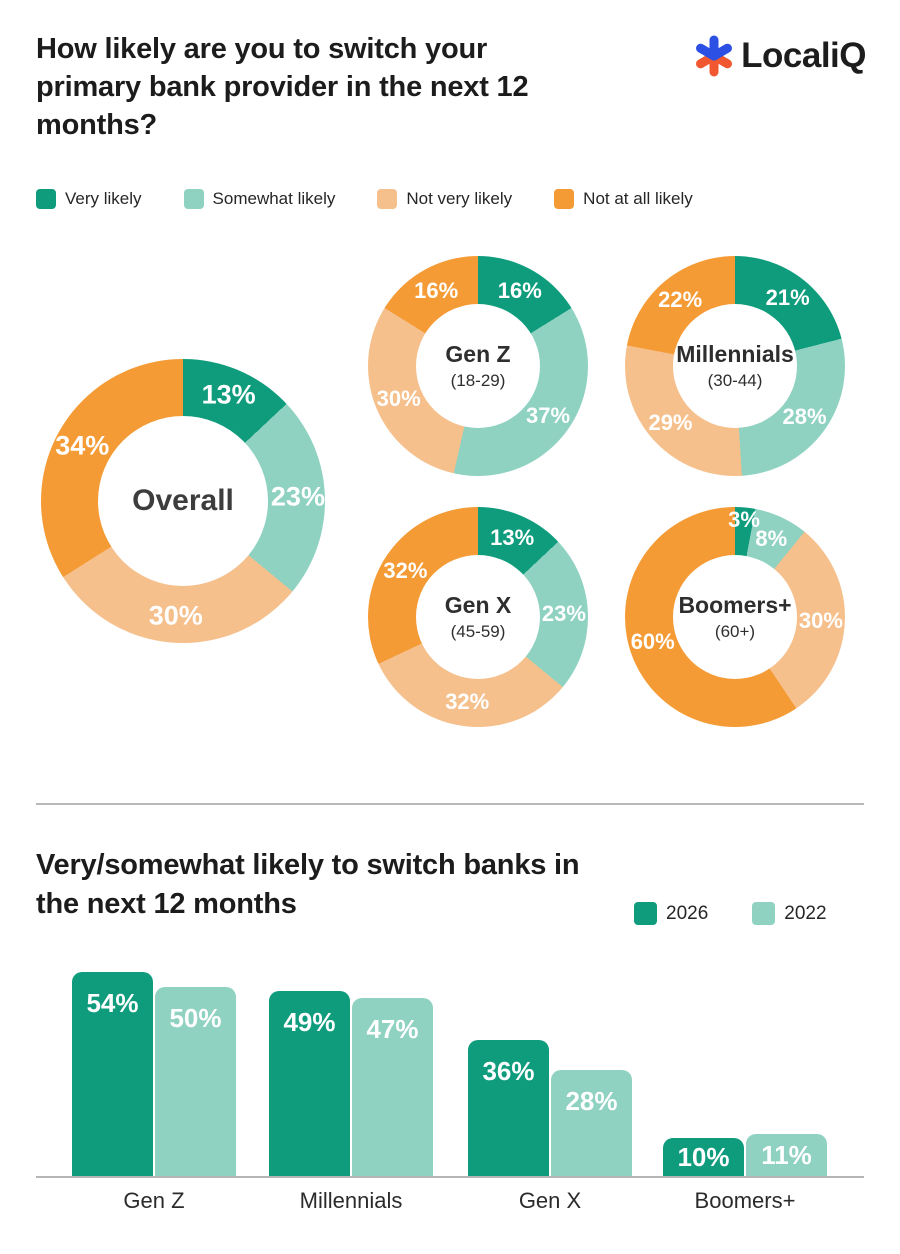 This screenshot has width=900, height=1254. I want to click on category-label-millennials: Millennials, so click(351, 1200).